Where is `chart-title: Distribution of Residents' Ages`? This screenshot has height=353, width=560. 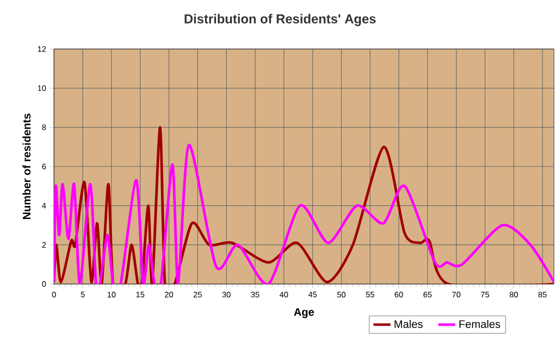 chart-title: Distribution of Residents' Ages is located at coordinates (280, 20).